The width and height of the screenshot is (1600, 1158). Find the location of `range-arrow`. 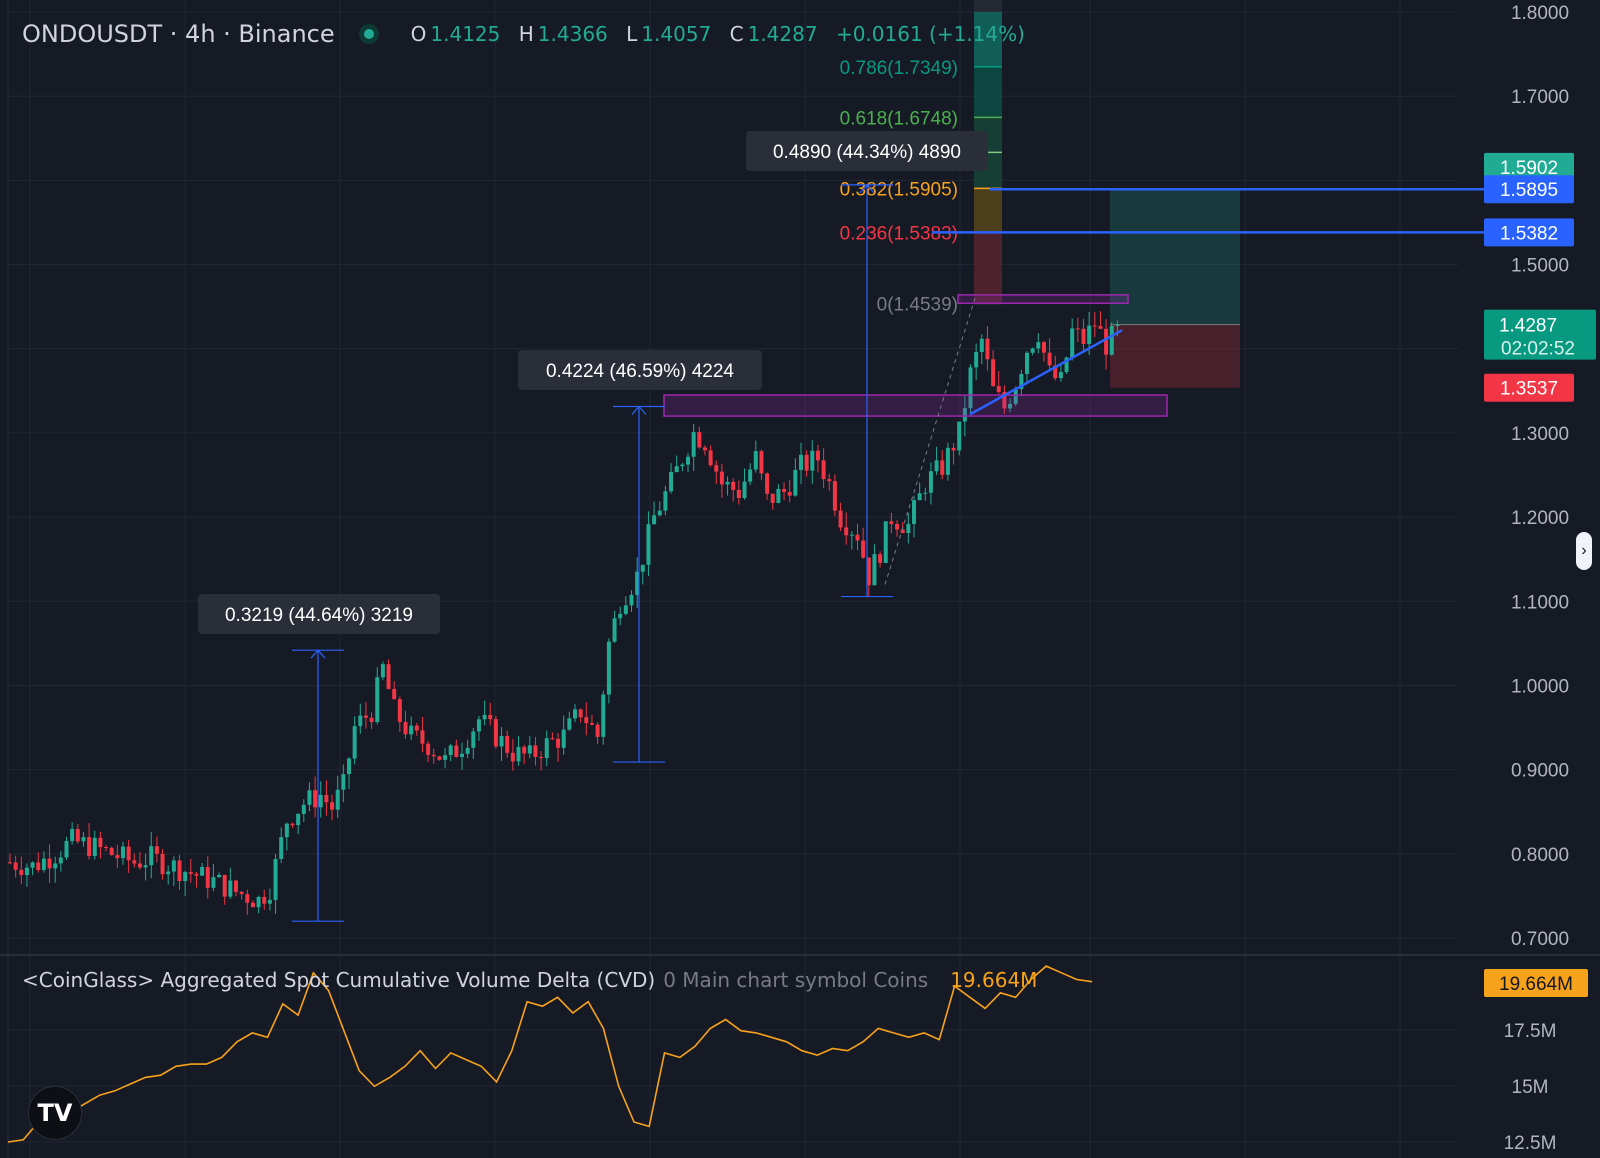

range-arrow is located at coordinates (318, 654).